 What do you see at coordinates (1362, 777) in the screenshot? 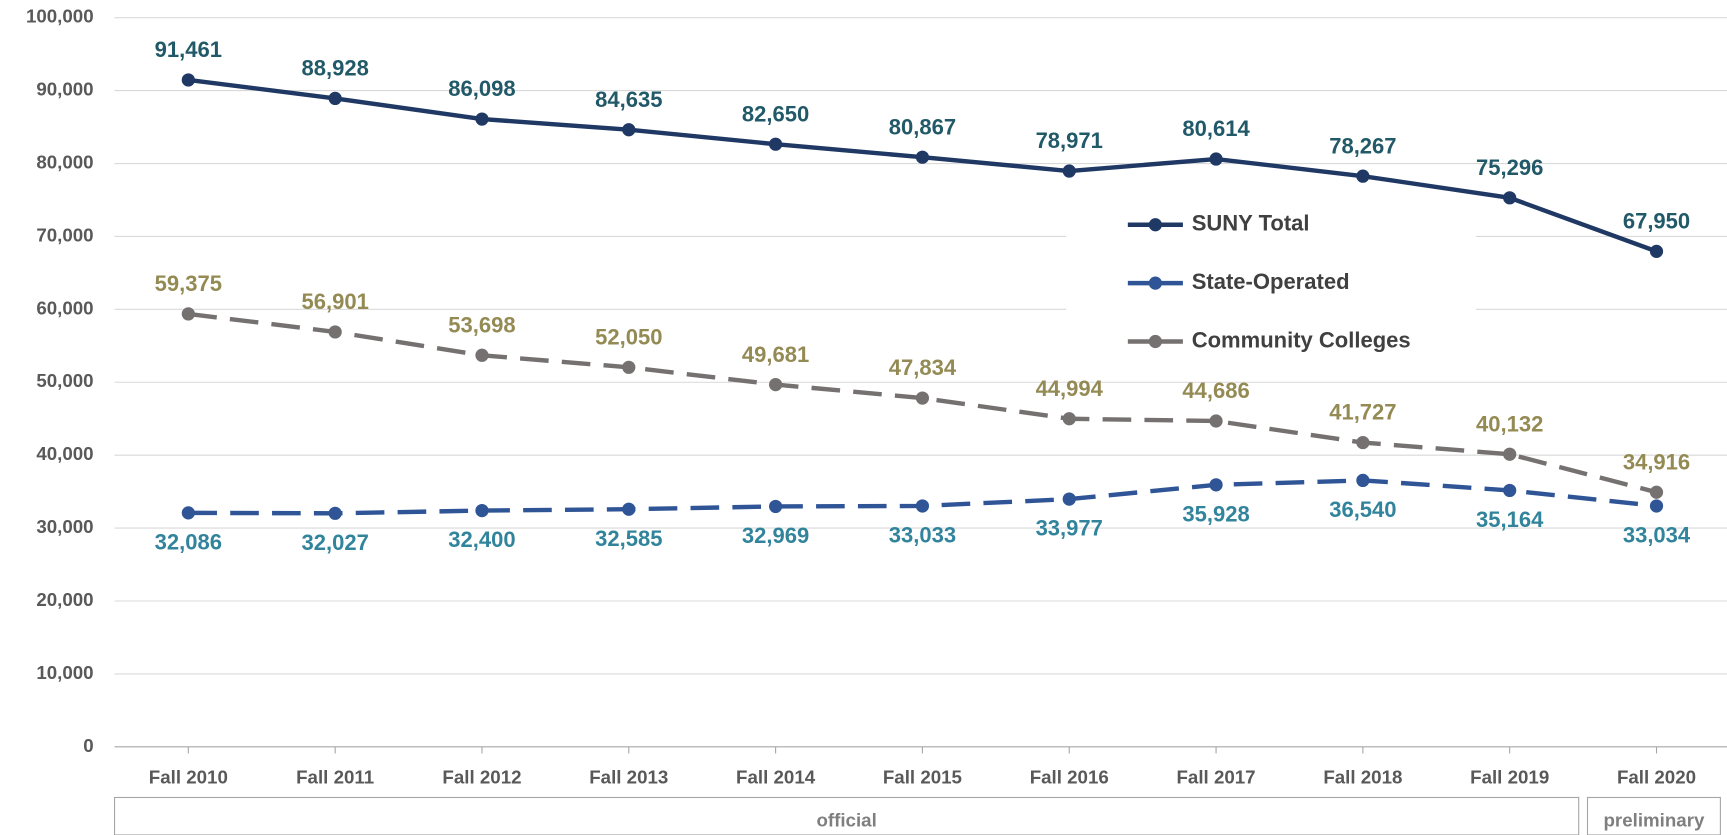
I see `x-tick-label: Fall 2018` at bounding box center [1362, 777].